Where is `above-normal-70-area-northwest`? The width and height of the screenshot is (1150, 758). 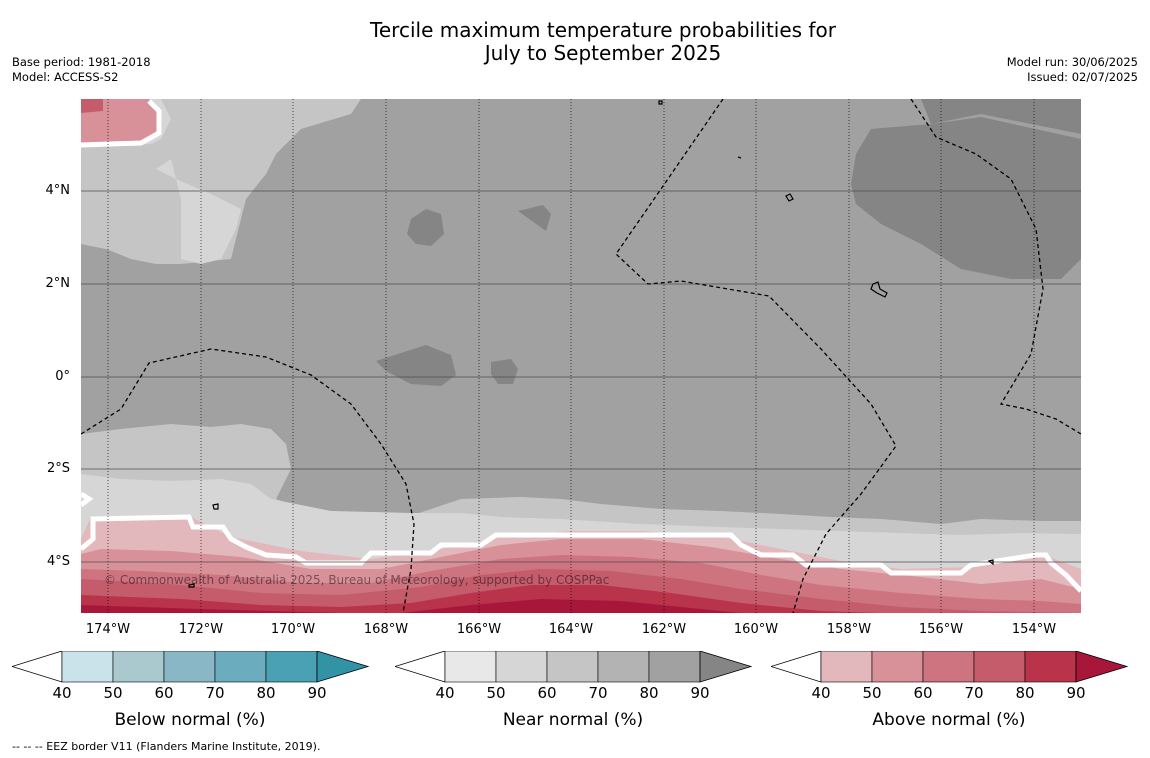
above-normal-70-area-northwest is located at coordinates (92, 106).